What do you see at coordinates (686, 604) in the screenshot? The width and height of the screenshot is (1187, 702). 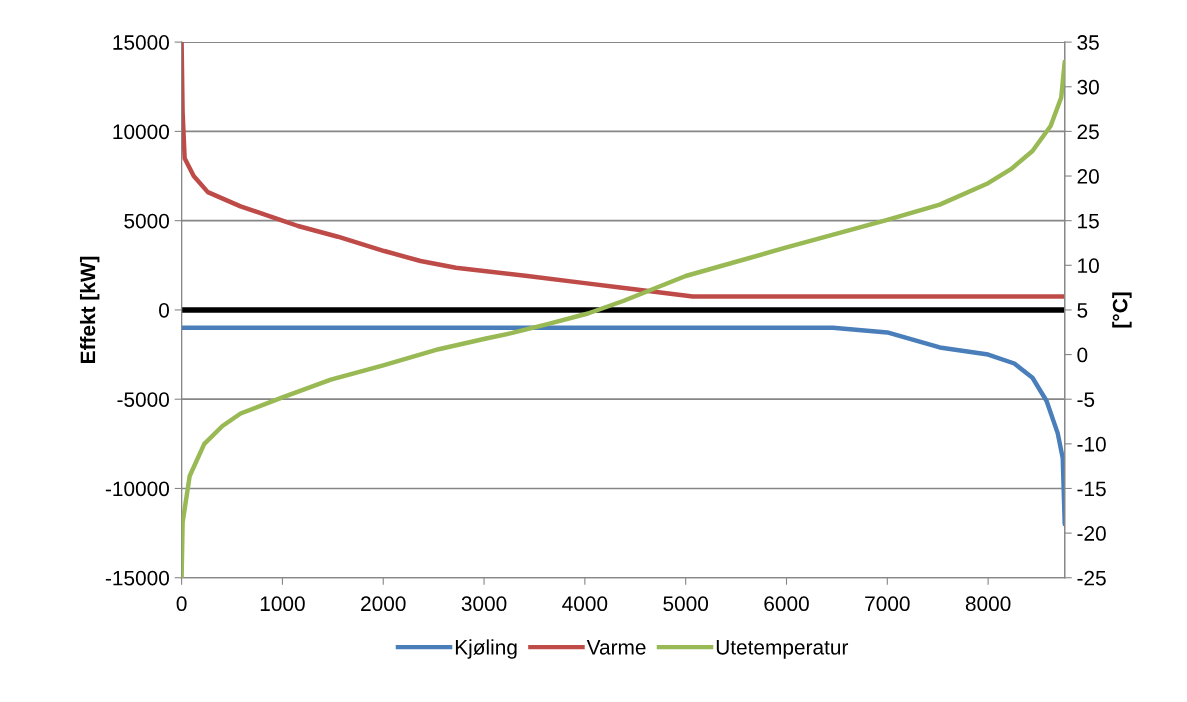 I see `x-tick-label: 5000` at bounding box center [686, 604].